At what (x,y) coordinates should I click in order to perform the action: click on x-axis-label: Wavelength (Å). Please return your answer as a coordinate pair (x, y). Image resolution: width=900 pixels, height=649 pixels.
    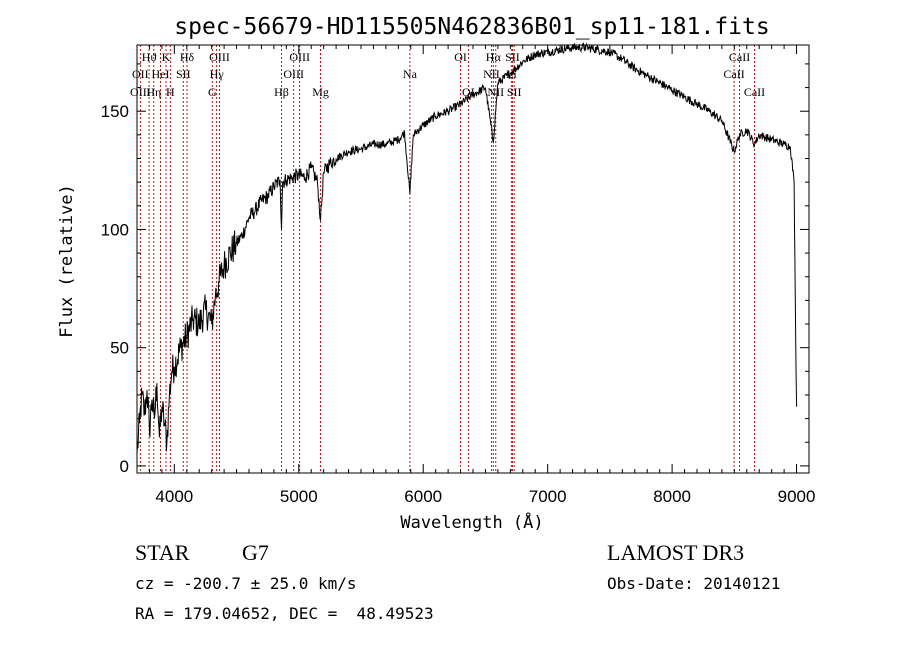
    Looking at the image, I should click on (471, 522).